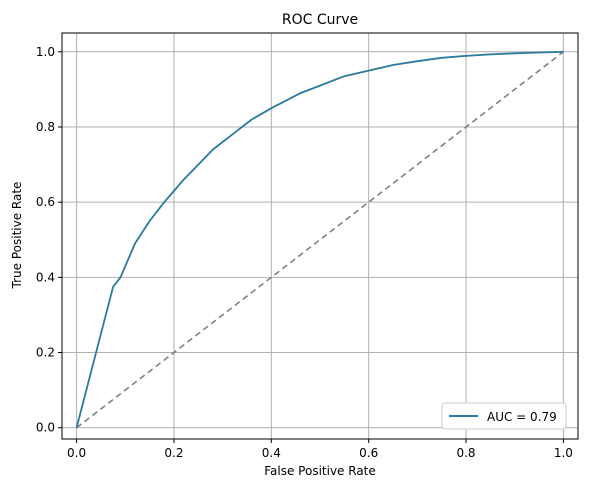 Image resolution: width=590 pixels, height=490 pixels. Describe the element at coordinates (45, 277) in the screenshot. I see `y-tick-label: 0.4` at that location.